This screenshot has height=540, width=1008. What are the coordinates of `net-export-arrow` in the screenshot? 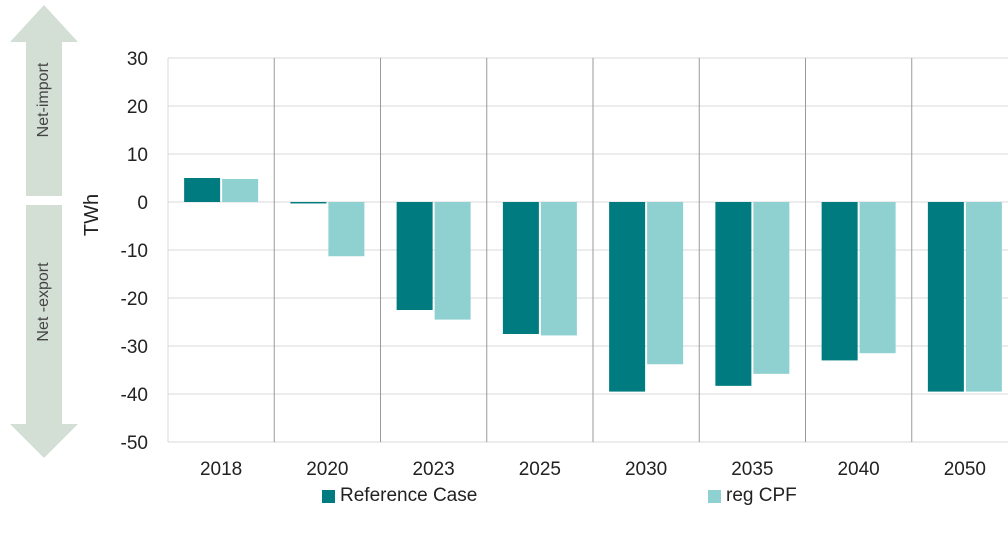 It's located at (44, 331).